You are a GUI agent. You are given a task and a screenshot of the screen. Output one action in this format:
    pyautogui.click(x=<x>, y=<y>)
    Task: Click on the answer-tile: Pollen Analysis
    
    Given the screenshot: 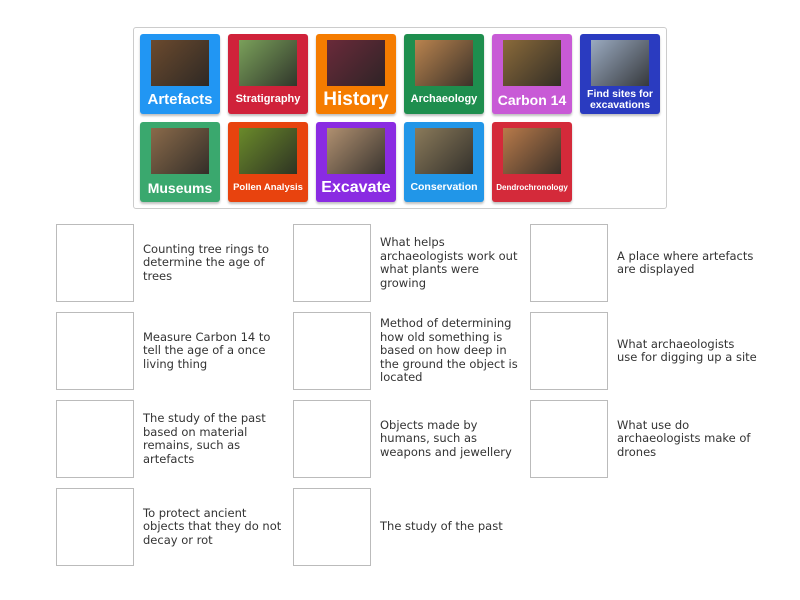 What is the action you would take?
    pyautogui.click(x=268, y=162)
    